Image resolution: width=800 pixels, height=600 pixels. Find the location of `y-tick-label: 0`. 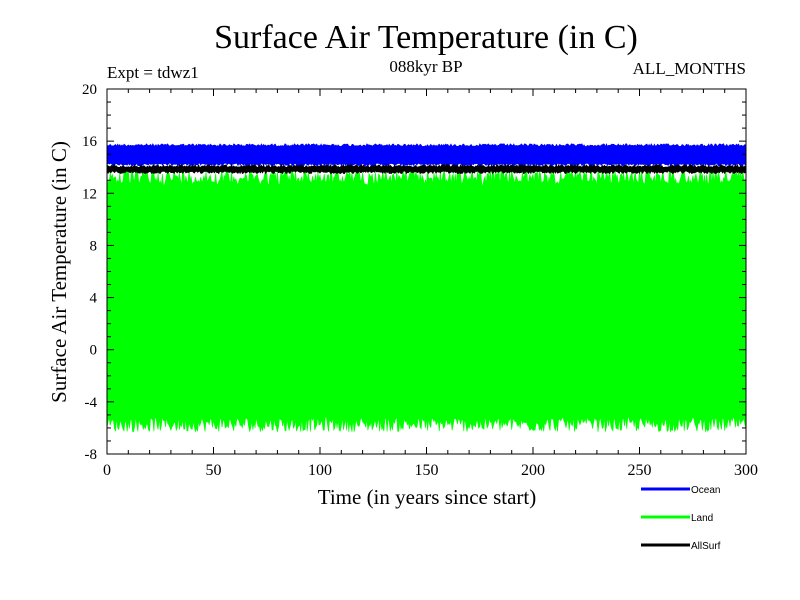

y-tick-label: 0 is located at coordinates (94, 351).